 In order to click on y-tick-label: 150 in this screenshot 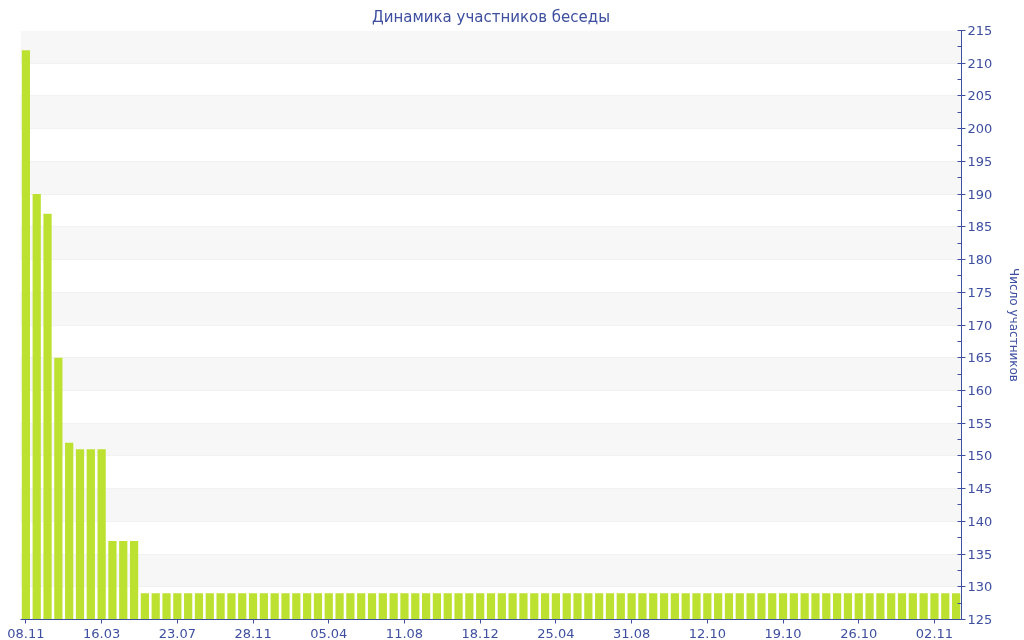, I will do `click(980, 456)`.